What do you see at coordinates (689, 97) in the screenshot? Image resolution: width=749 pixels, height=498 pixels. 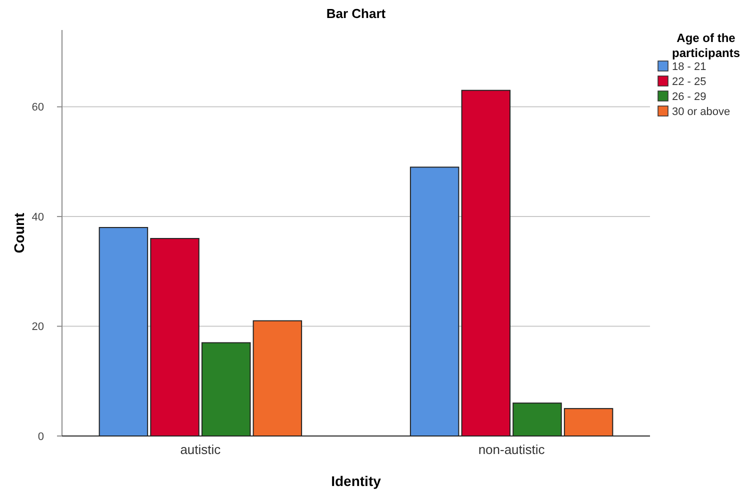 I see `legend-label: 26 - 29` at bounding box center [689, 97].